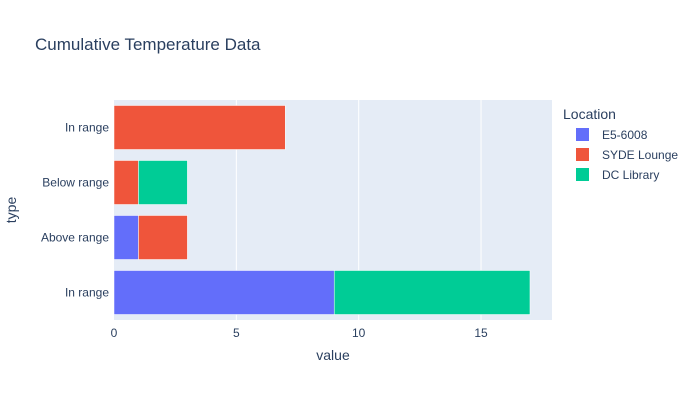 This screenshot has height=405, width=700. I want to click on x-tick-label: 15, so click(481, 333).